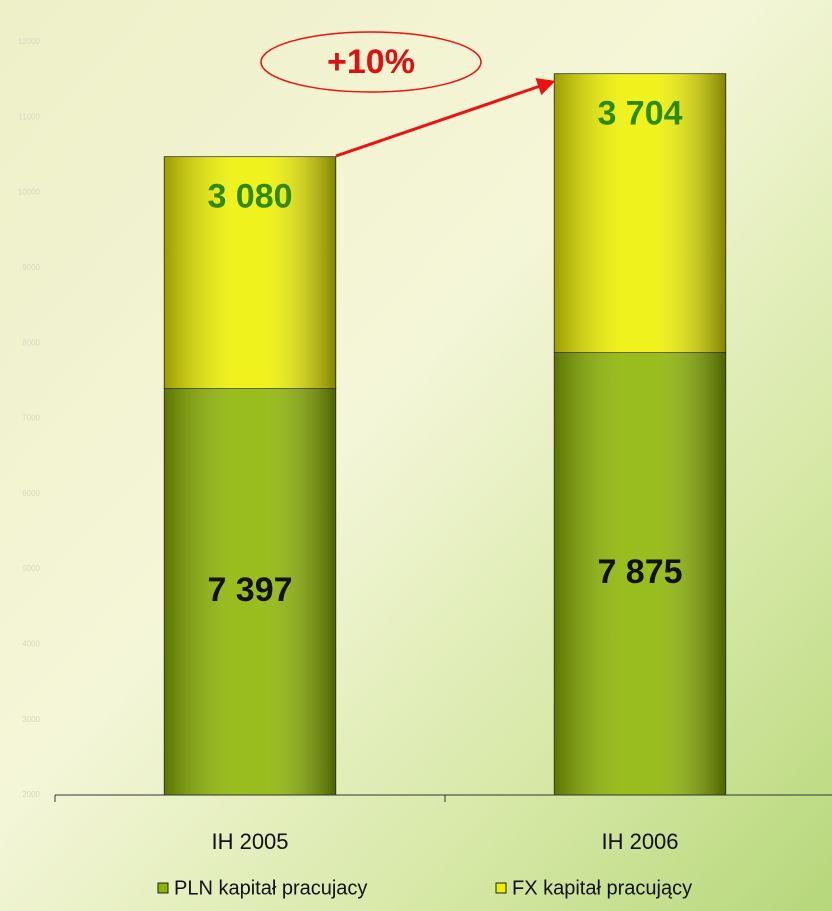  I want to click on annotation: +10%, so click(371, 62).